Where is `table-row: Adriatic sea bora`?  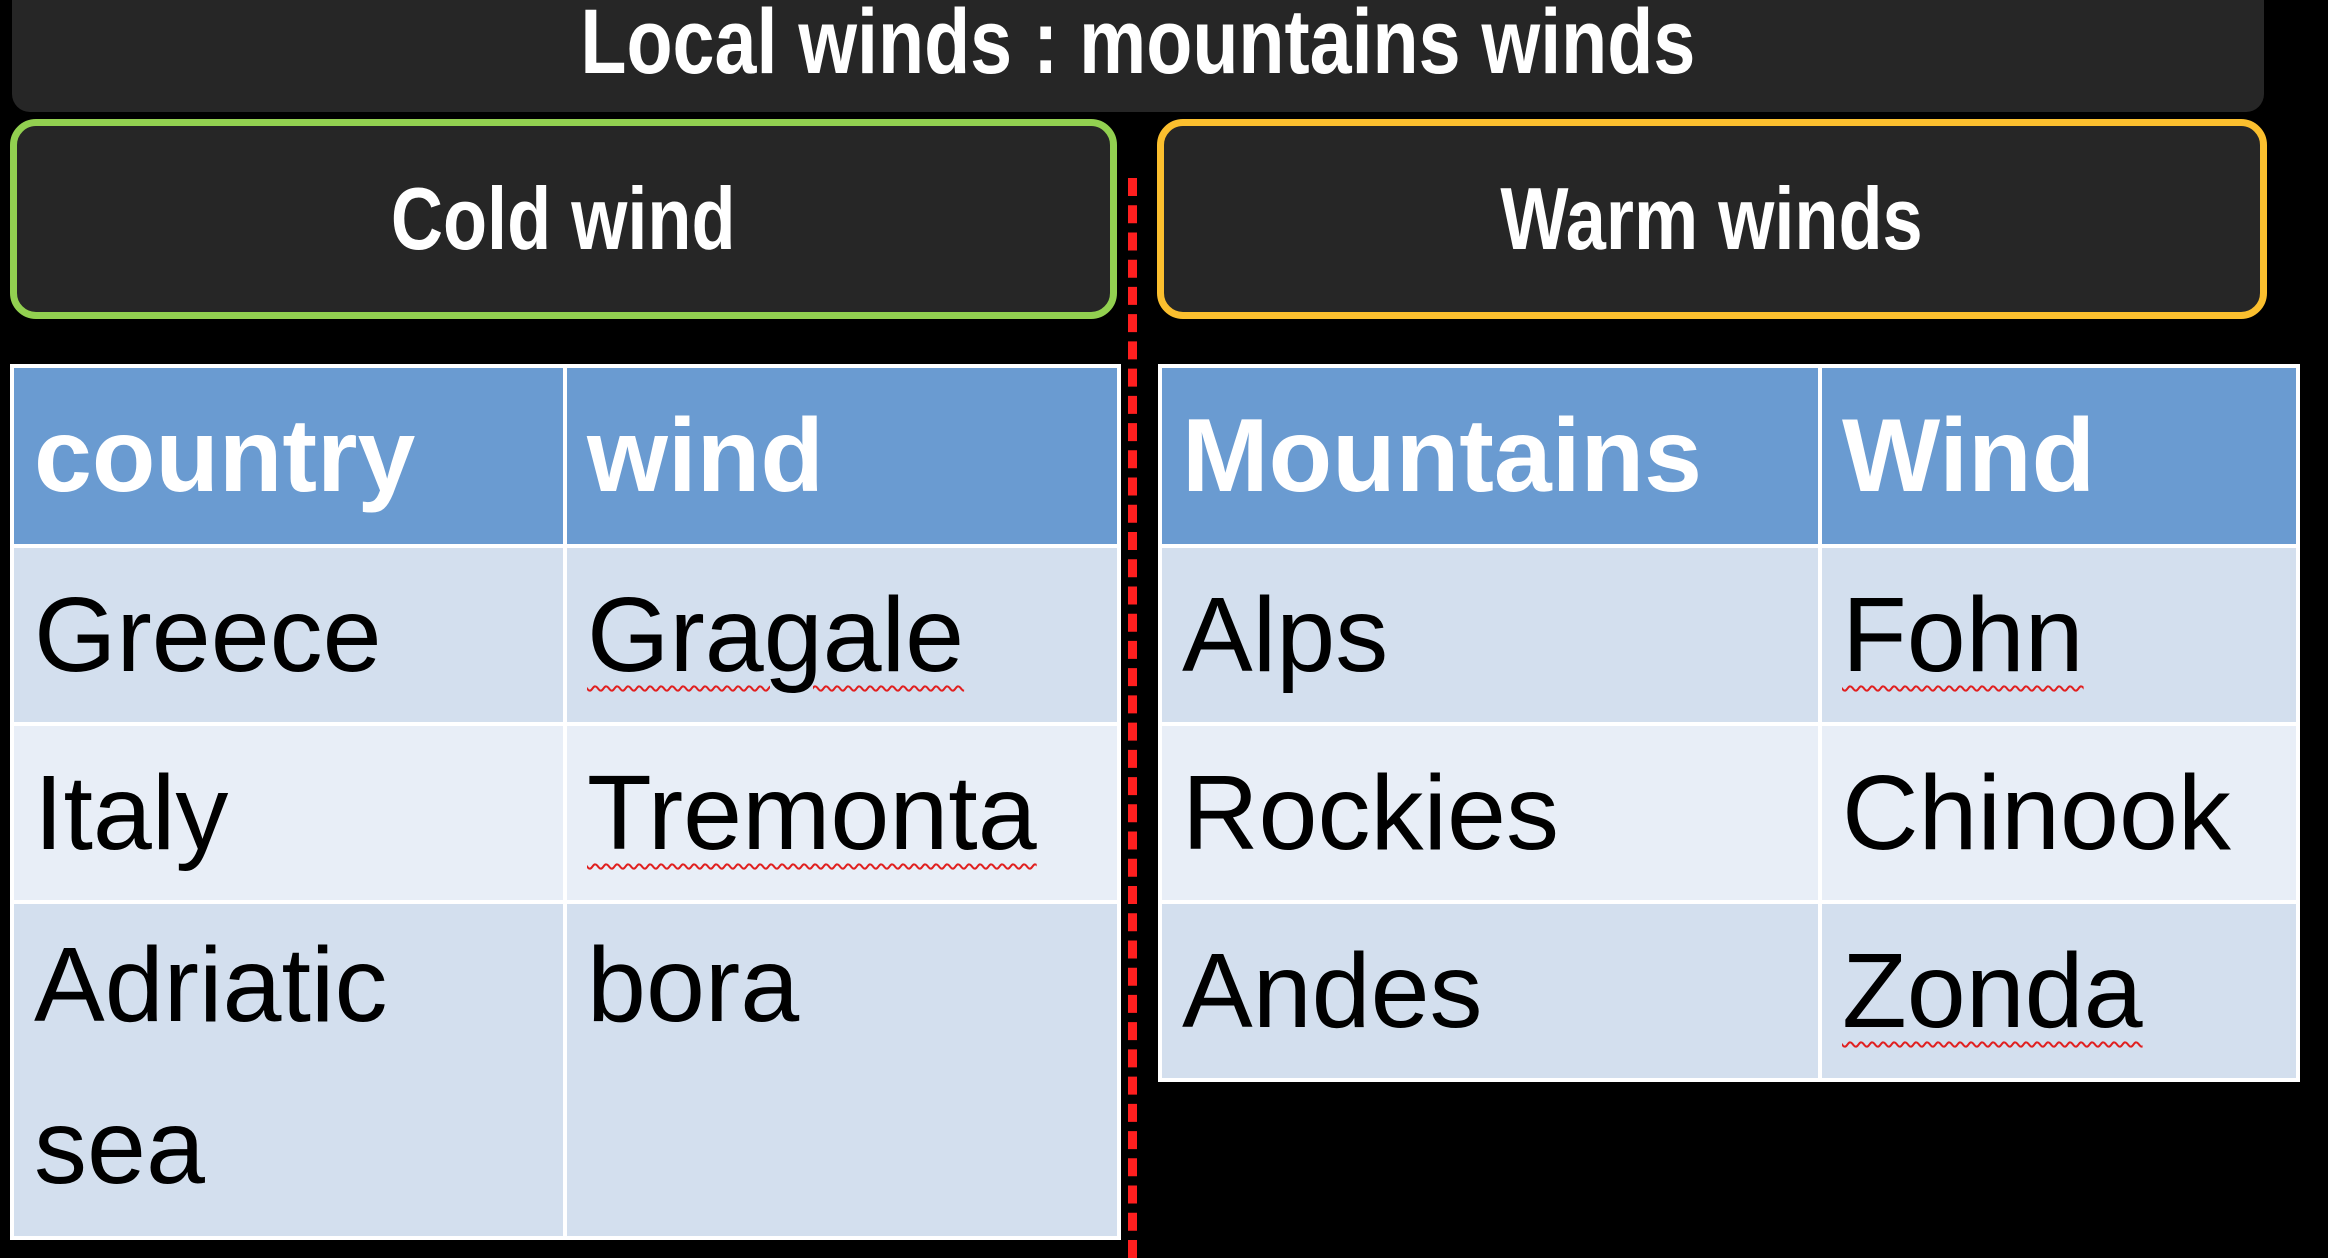
table-row: Adriatic sea bora is located at coordinates (565, 1070).